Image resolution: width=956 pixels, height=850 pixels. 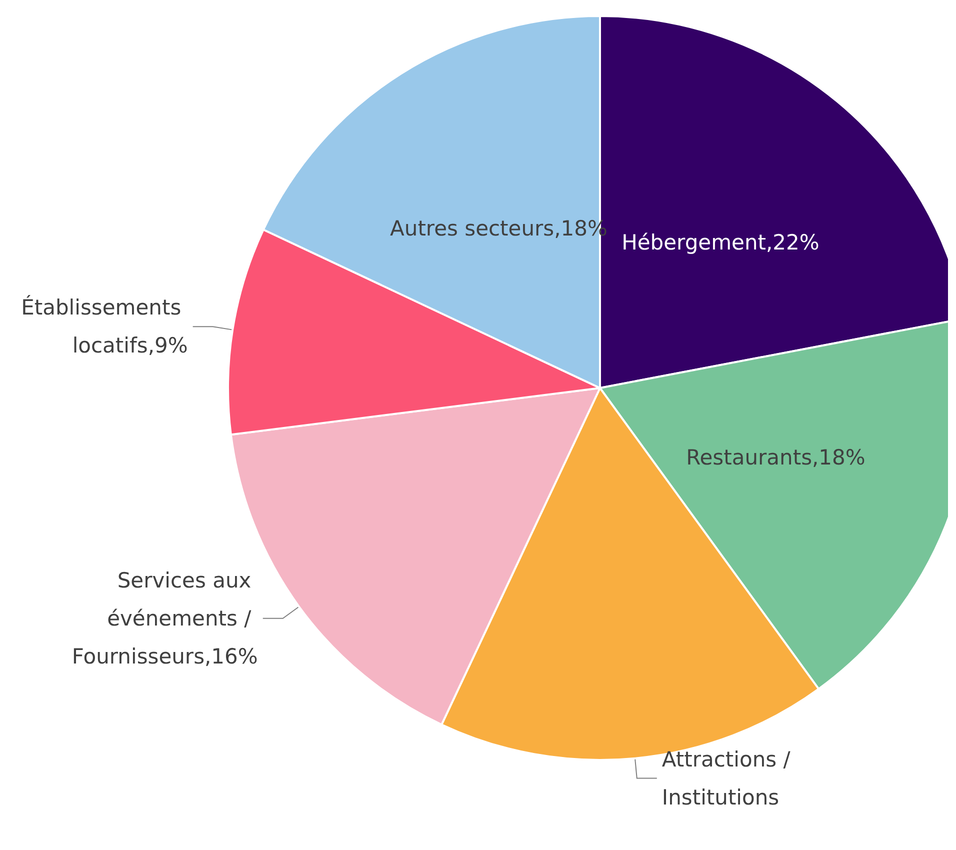 I want to click on slice-label: Établissements locatifs,9%, so click(x=104, y=326).